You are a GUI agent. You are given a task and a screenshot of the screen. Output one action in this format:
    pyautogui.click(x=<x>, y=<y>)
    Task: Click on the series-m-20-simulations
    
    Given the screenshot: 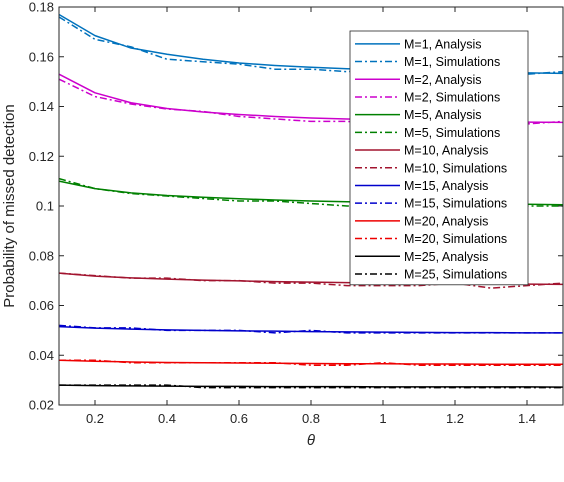 What is the action you would take?
    pyautogui.click(x=311, y=362)
    